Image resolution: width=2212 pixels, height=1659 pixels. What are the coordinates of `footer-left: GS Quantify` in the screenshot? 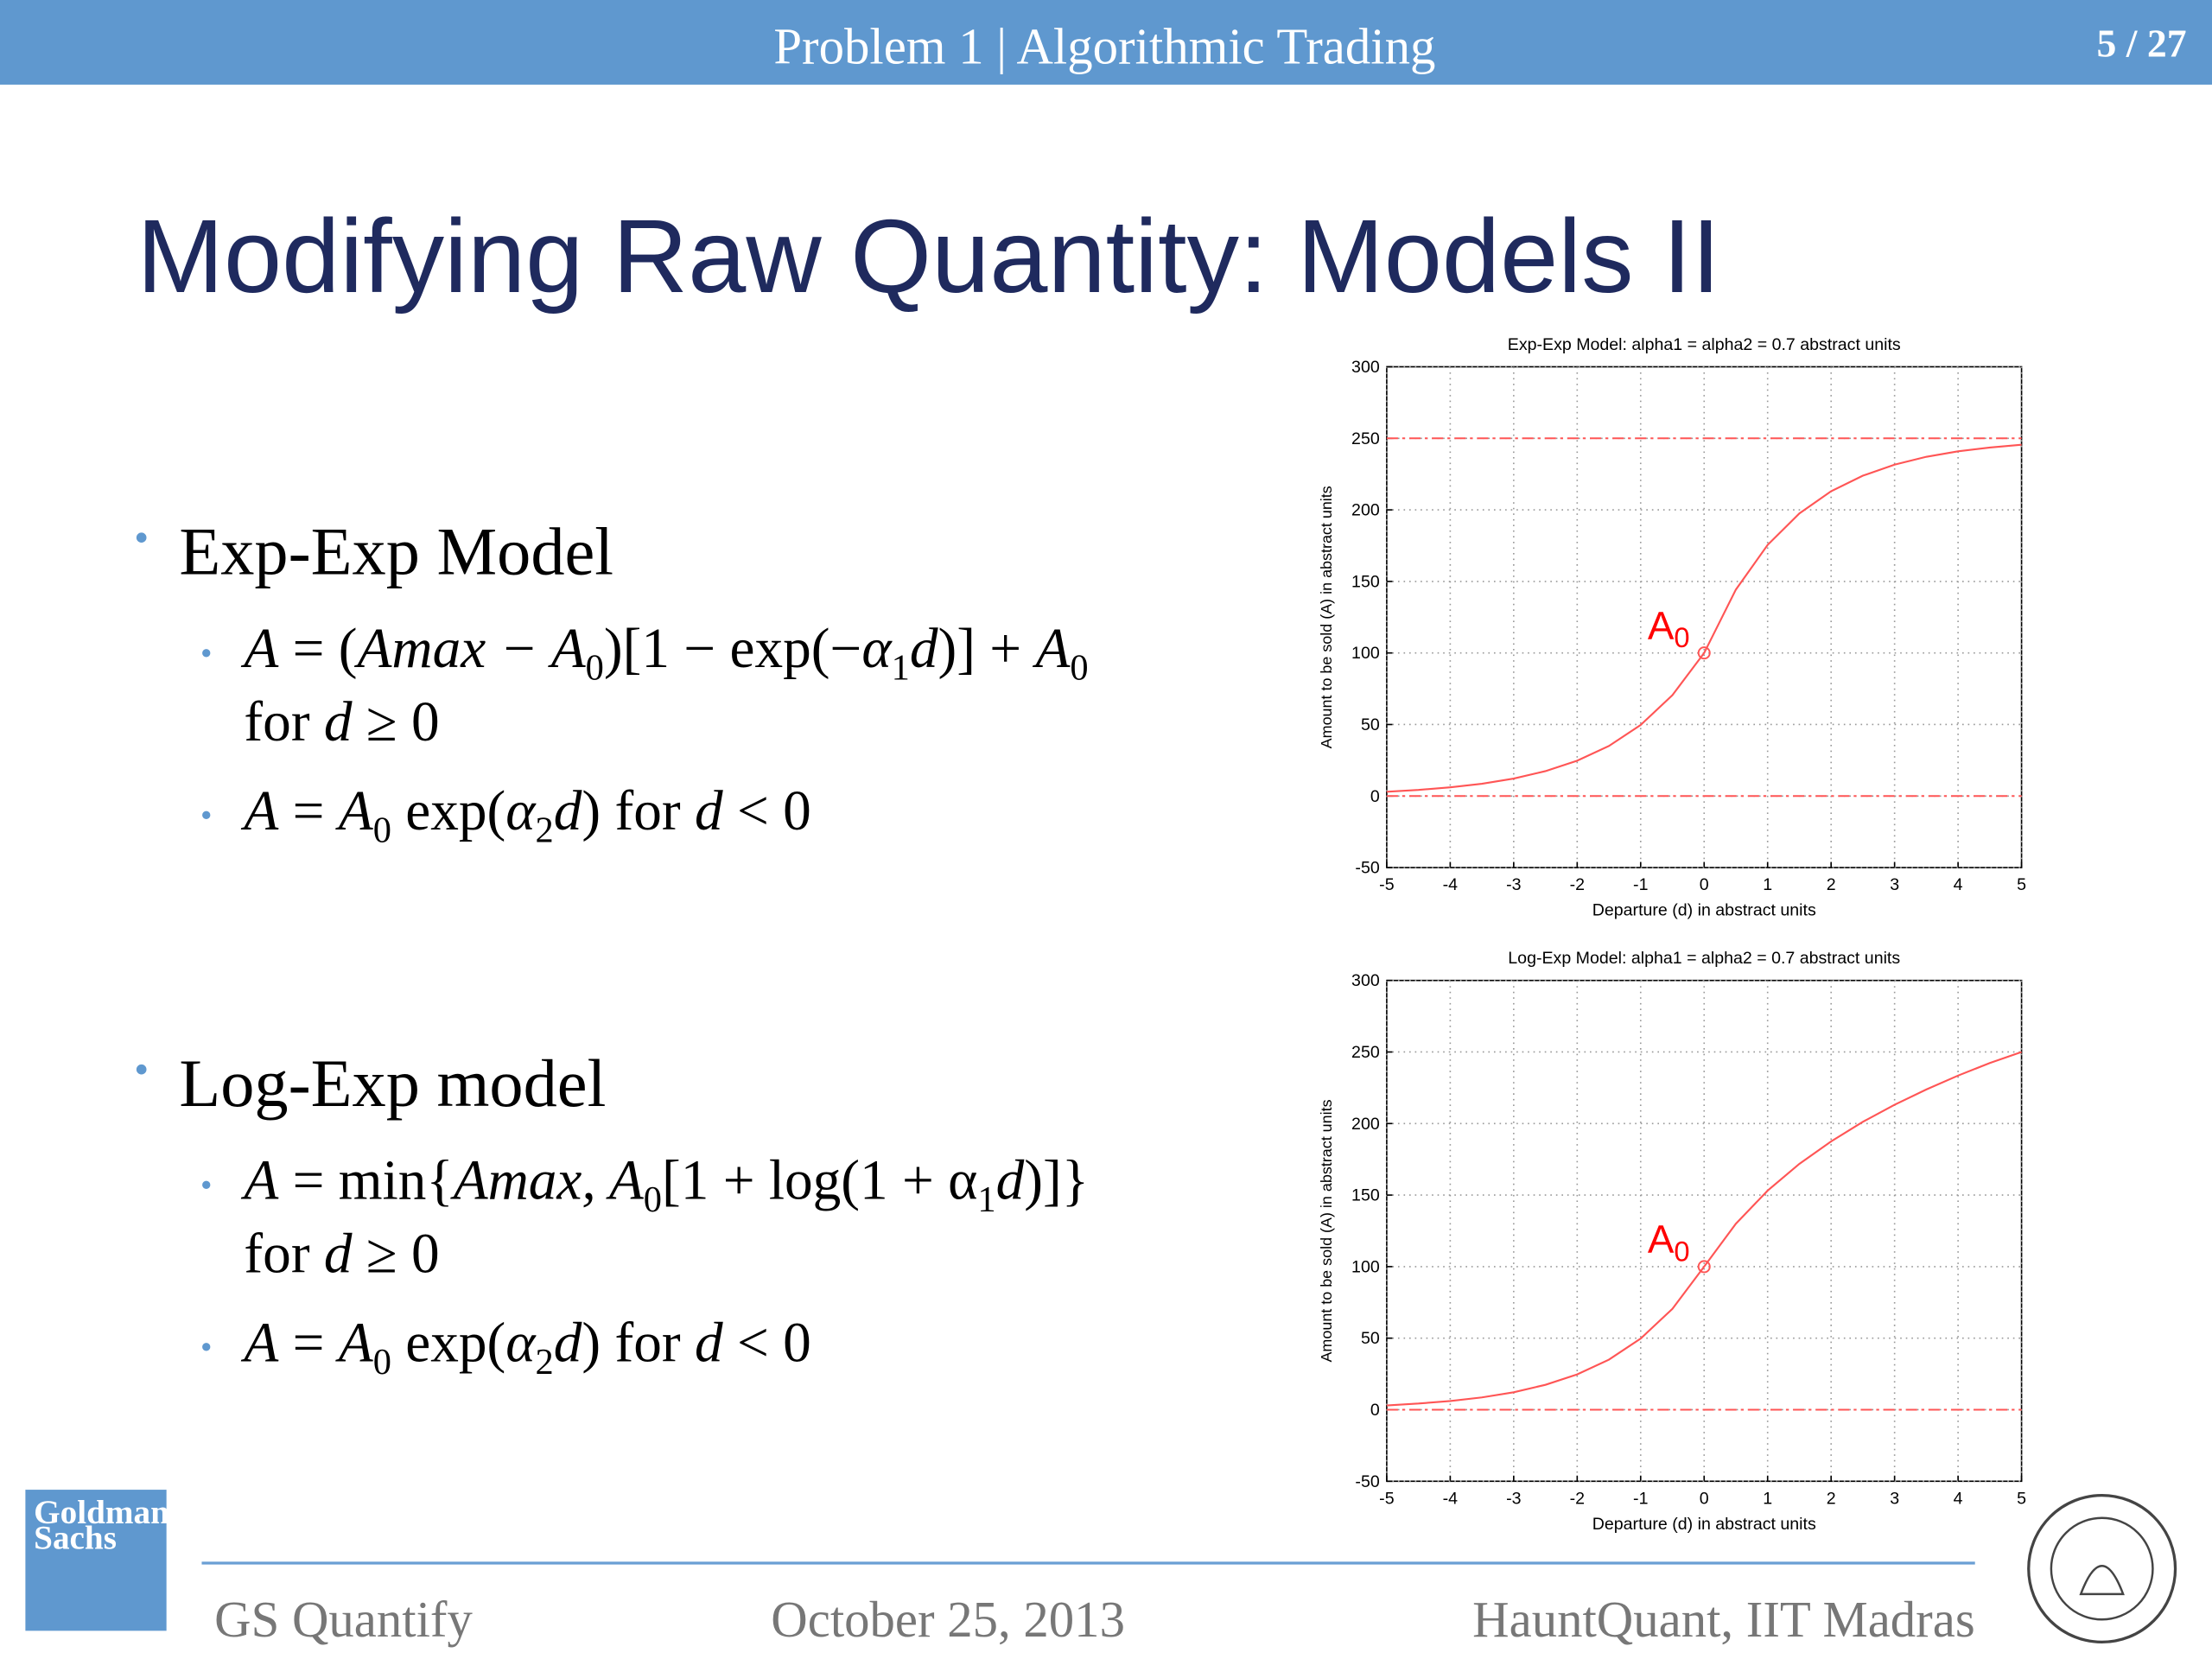 It's located at (343, 1620).